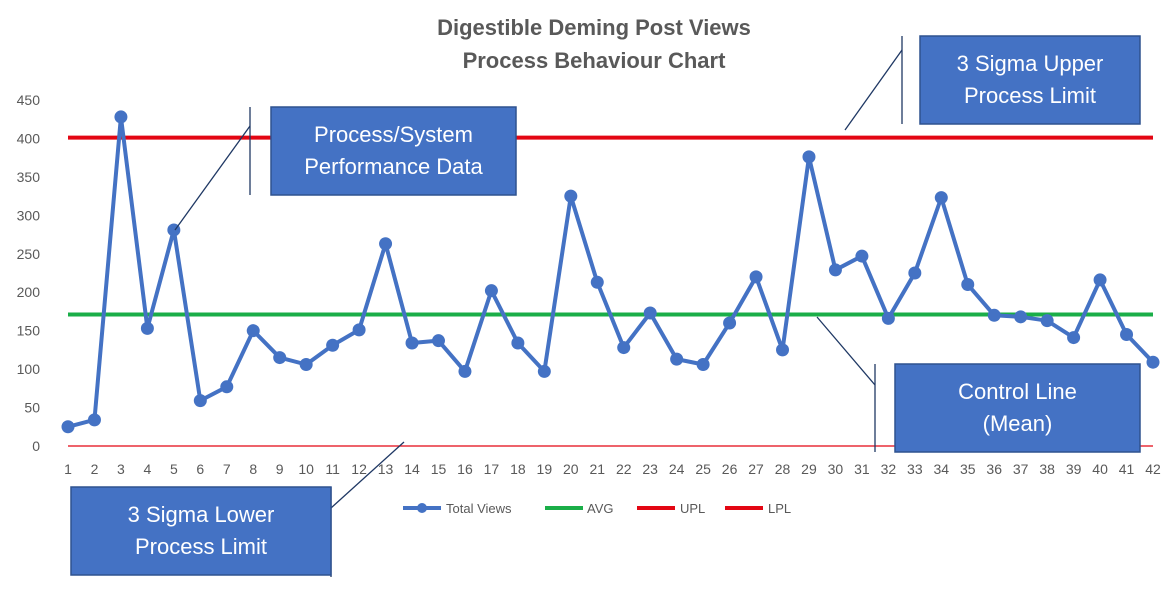 This screenshot has width=1176, height=594. I want to click on callout-text: Control Line, so click(1017, 391).